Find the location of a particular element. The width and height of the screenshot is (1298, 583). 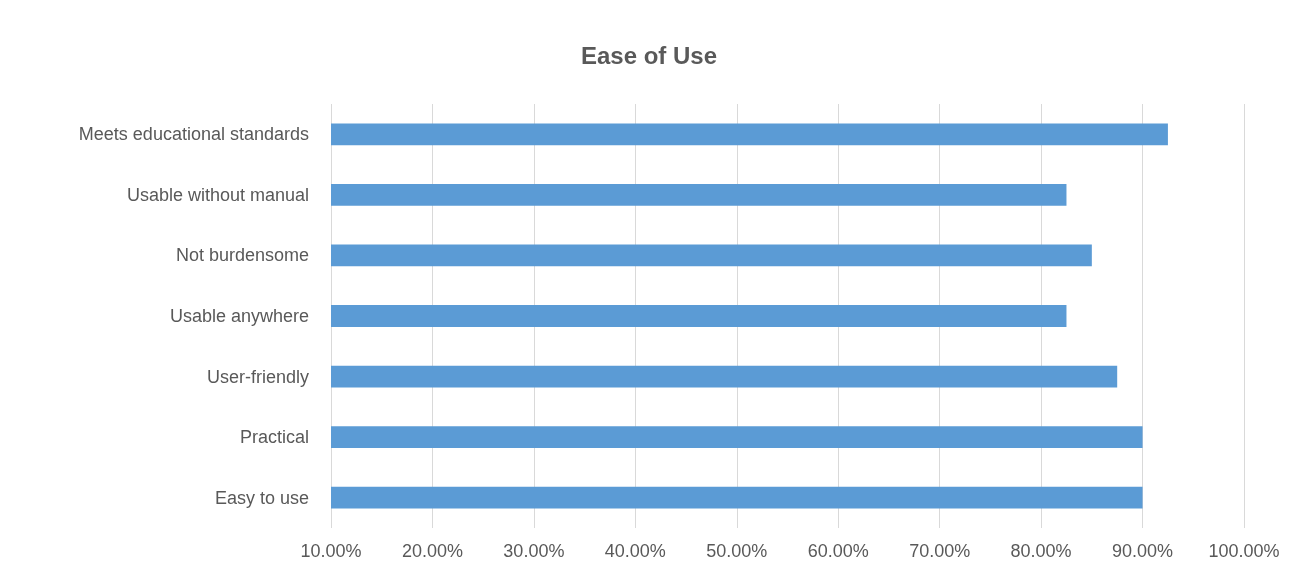

y-tick-label: Meets educational standards is located at coordinates (193, 134).